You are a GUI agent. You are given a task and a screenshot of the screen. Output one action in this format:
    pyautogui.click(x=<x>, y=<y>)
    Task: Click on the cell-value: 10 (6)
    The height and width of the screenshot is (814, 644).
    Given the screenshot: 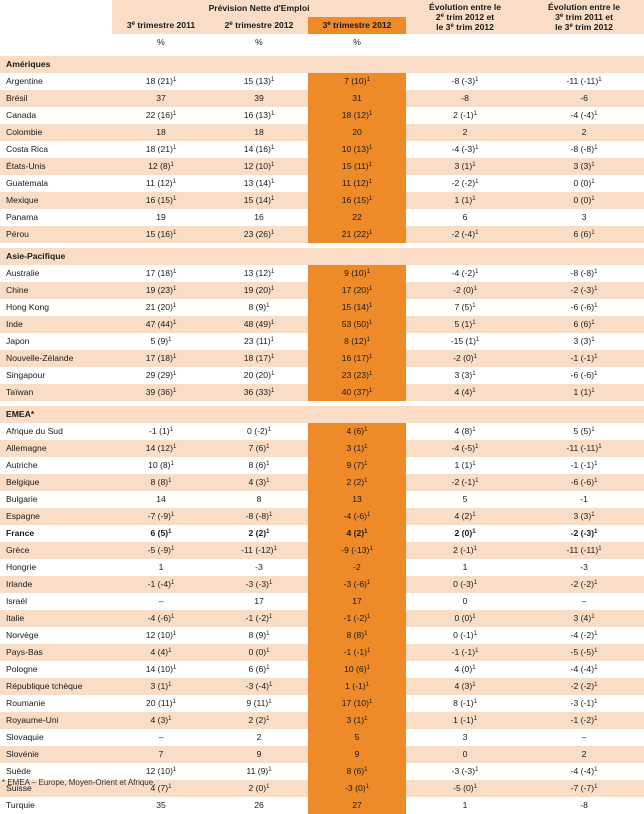 What is the action you would take?
    pyautogui.click(x=355, y=669)
    